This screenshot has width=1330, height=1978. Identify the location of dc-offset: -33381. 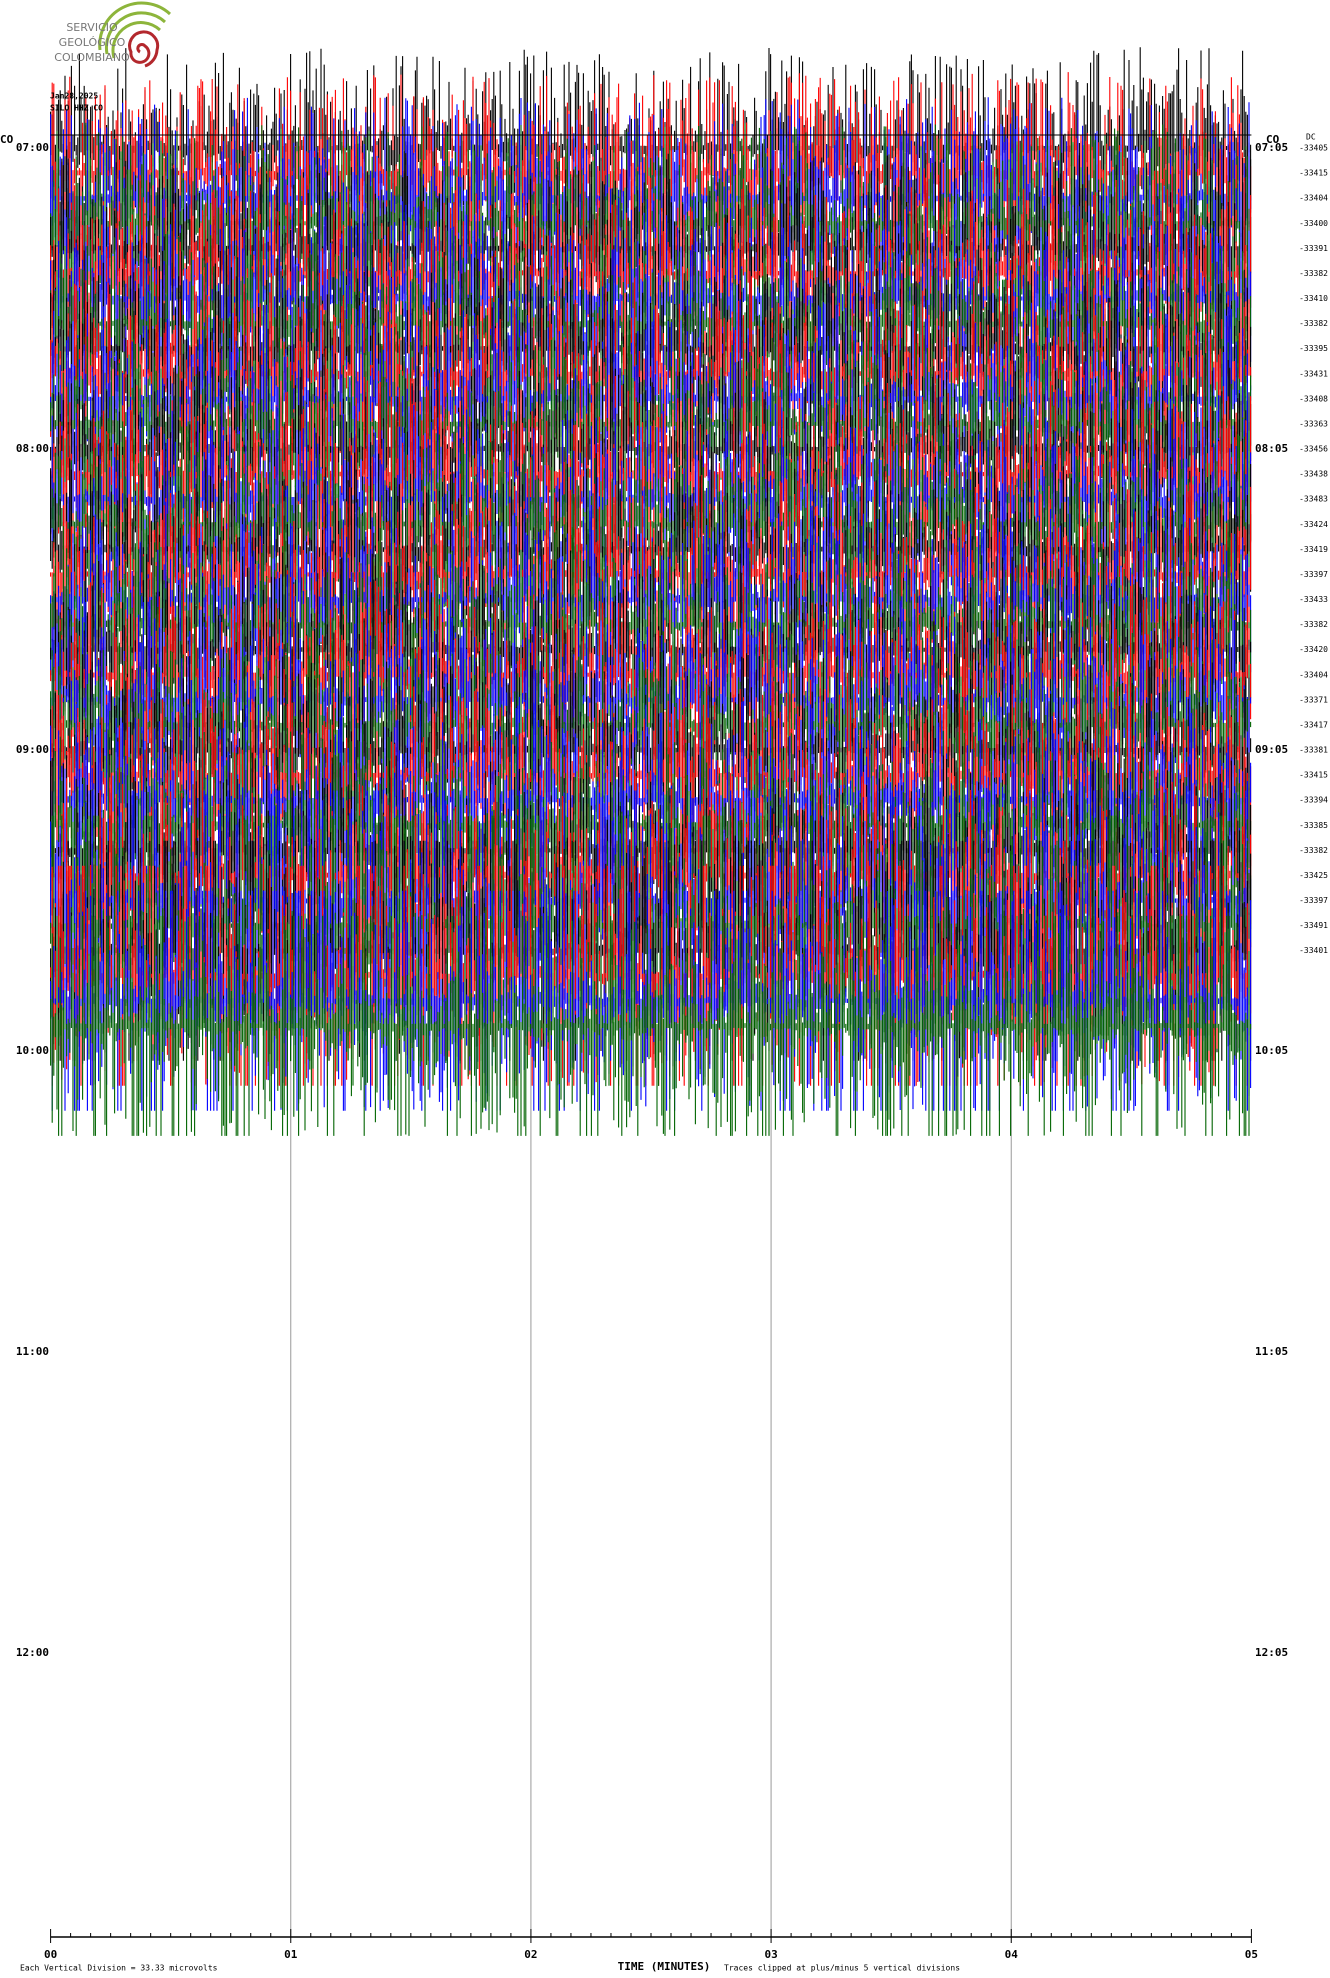
(1313, 750).